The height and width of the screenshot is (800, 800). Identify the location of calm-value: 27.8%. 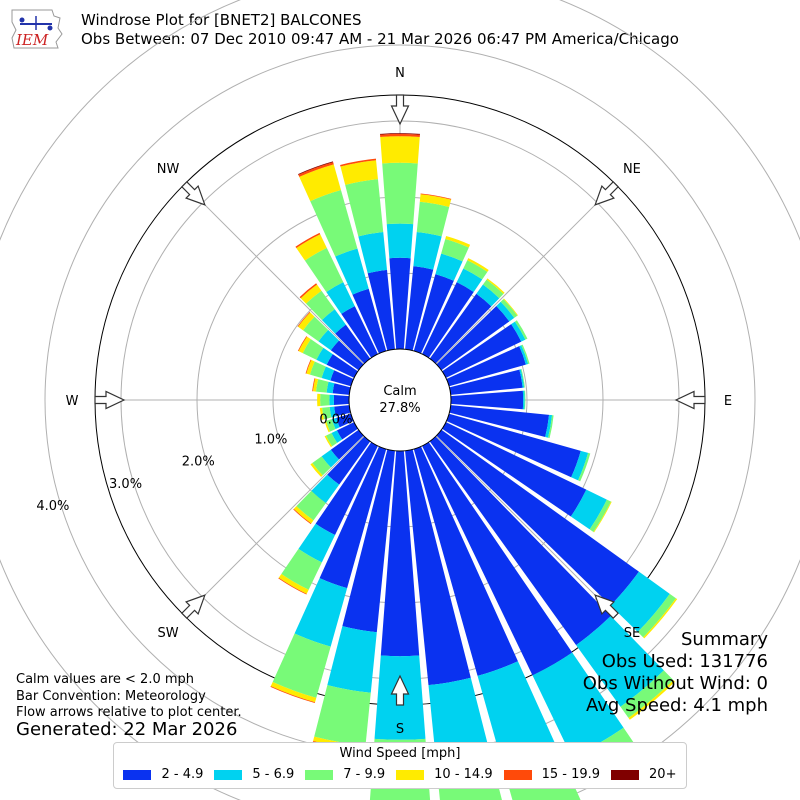
(399, 408).